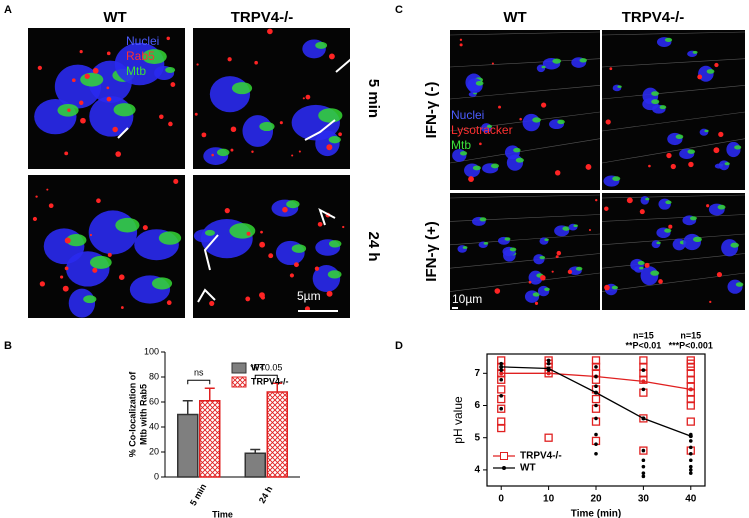 This screenshot has width=749, height=518. Describe the element at coordinates (140, 56) in the screenshot. I see `stain-legend: Rab5` at that location.